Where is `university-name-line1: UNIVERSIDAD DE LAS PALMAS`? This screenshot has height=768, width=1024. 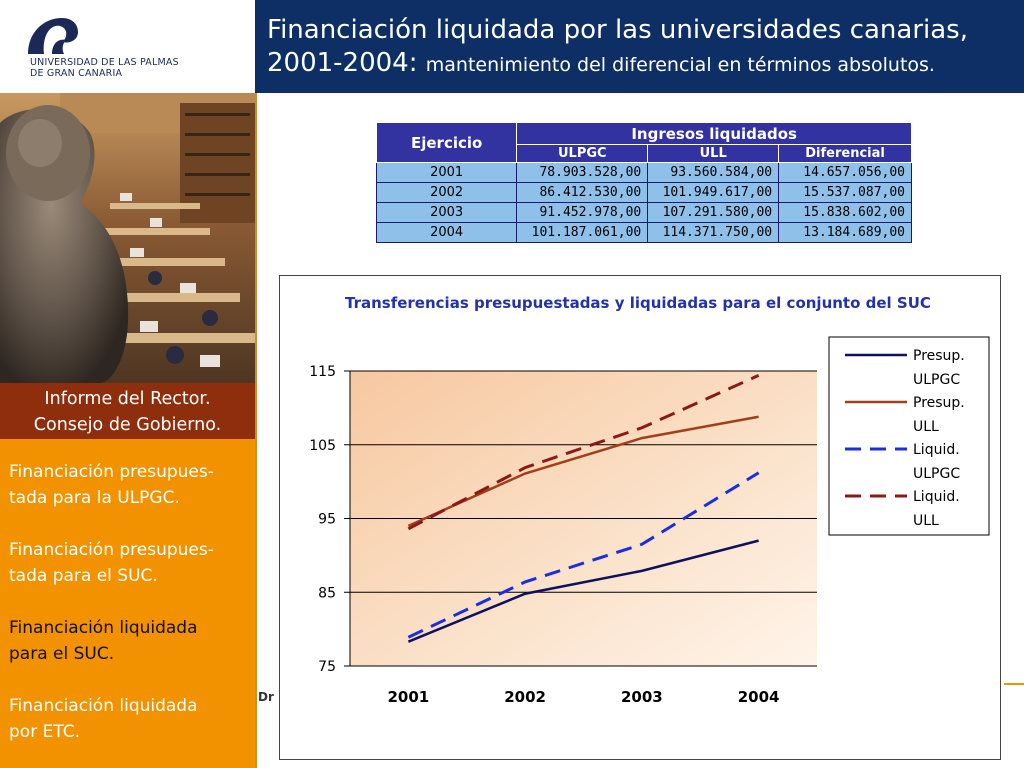
university-name-line1: UNIVERSIDAD DE LAS PALMAS is located at coordinates (104, 62).